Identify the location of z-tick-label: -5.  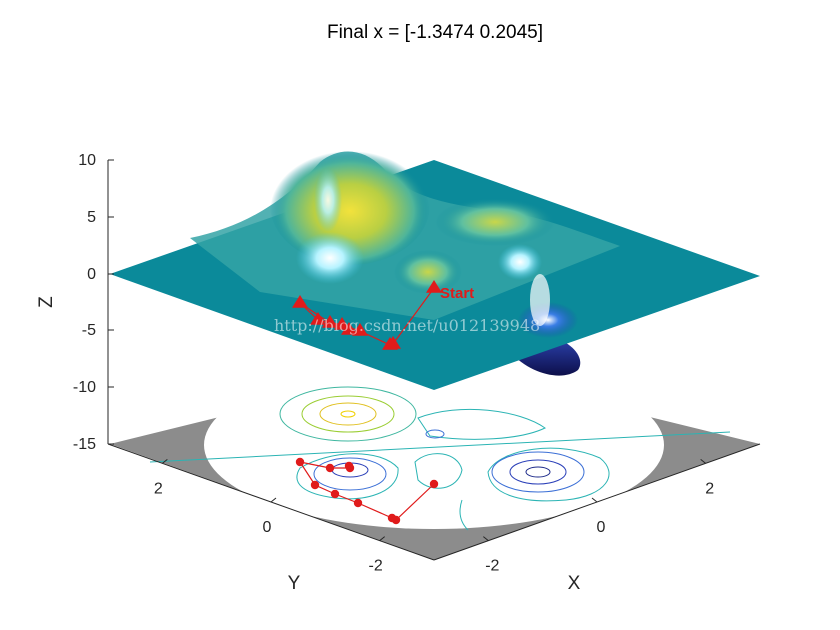
(89, 330).